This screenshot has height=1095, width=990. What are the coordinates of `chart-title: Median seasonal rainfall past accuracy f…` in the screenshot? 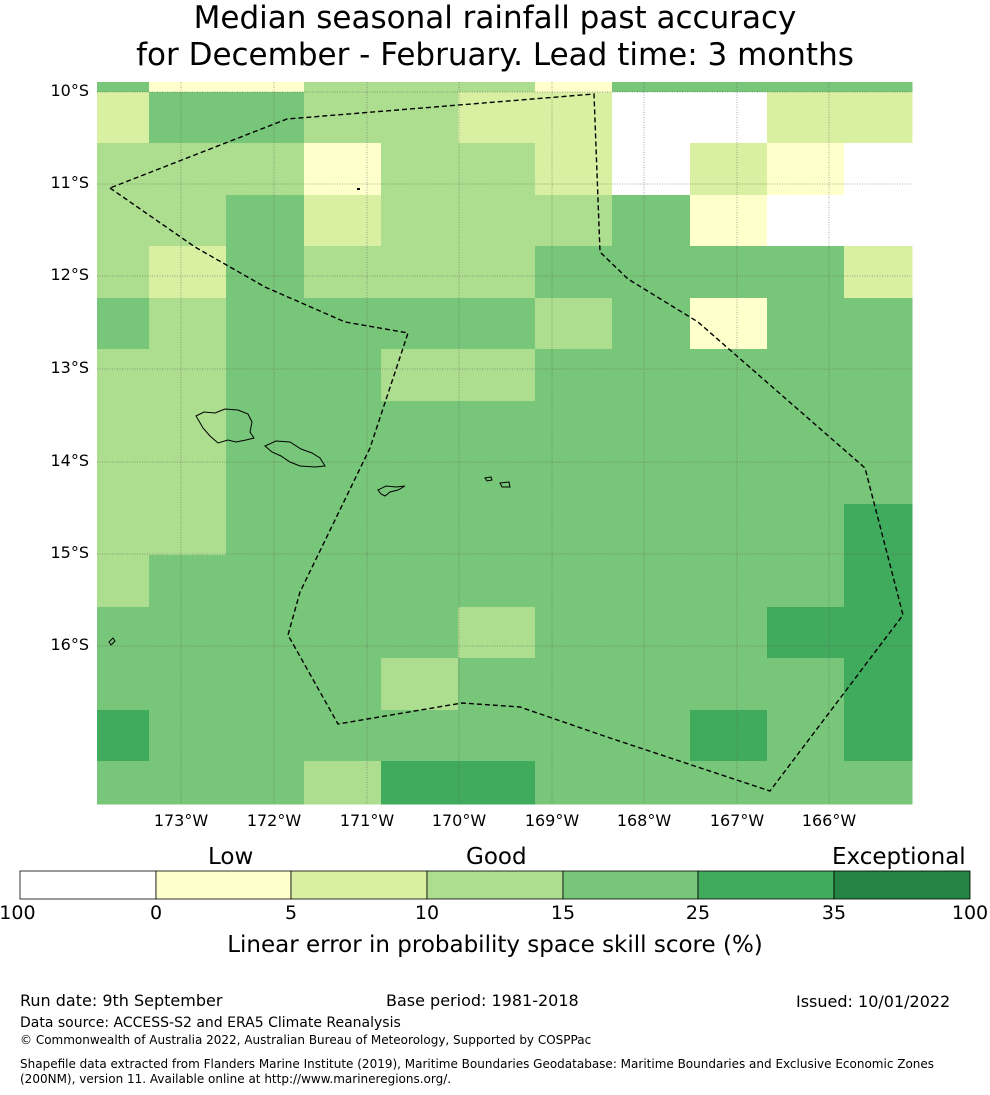 It's located at (495, 37).